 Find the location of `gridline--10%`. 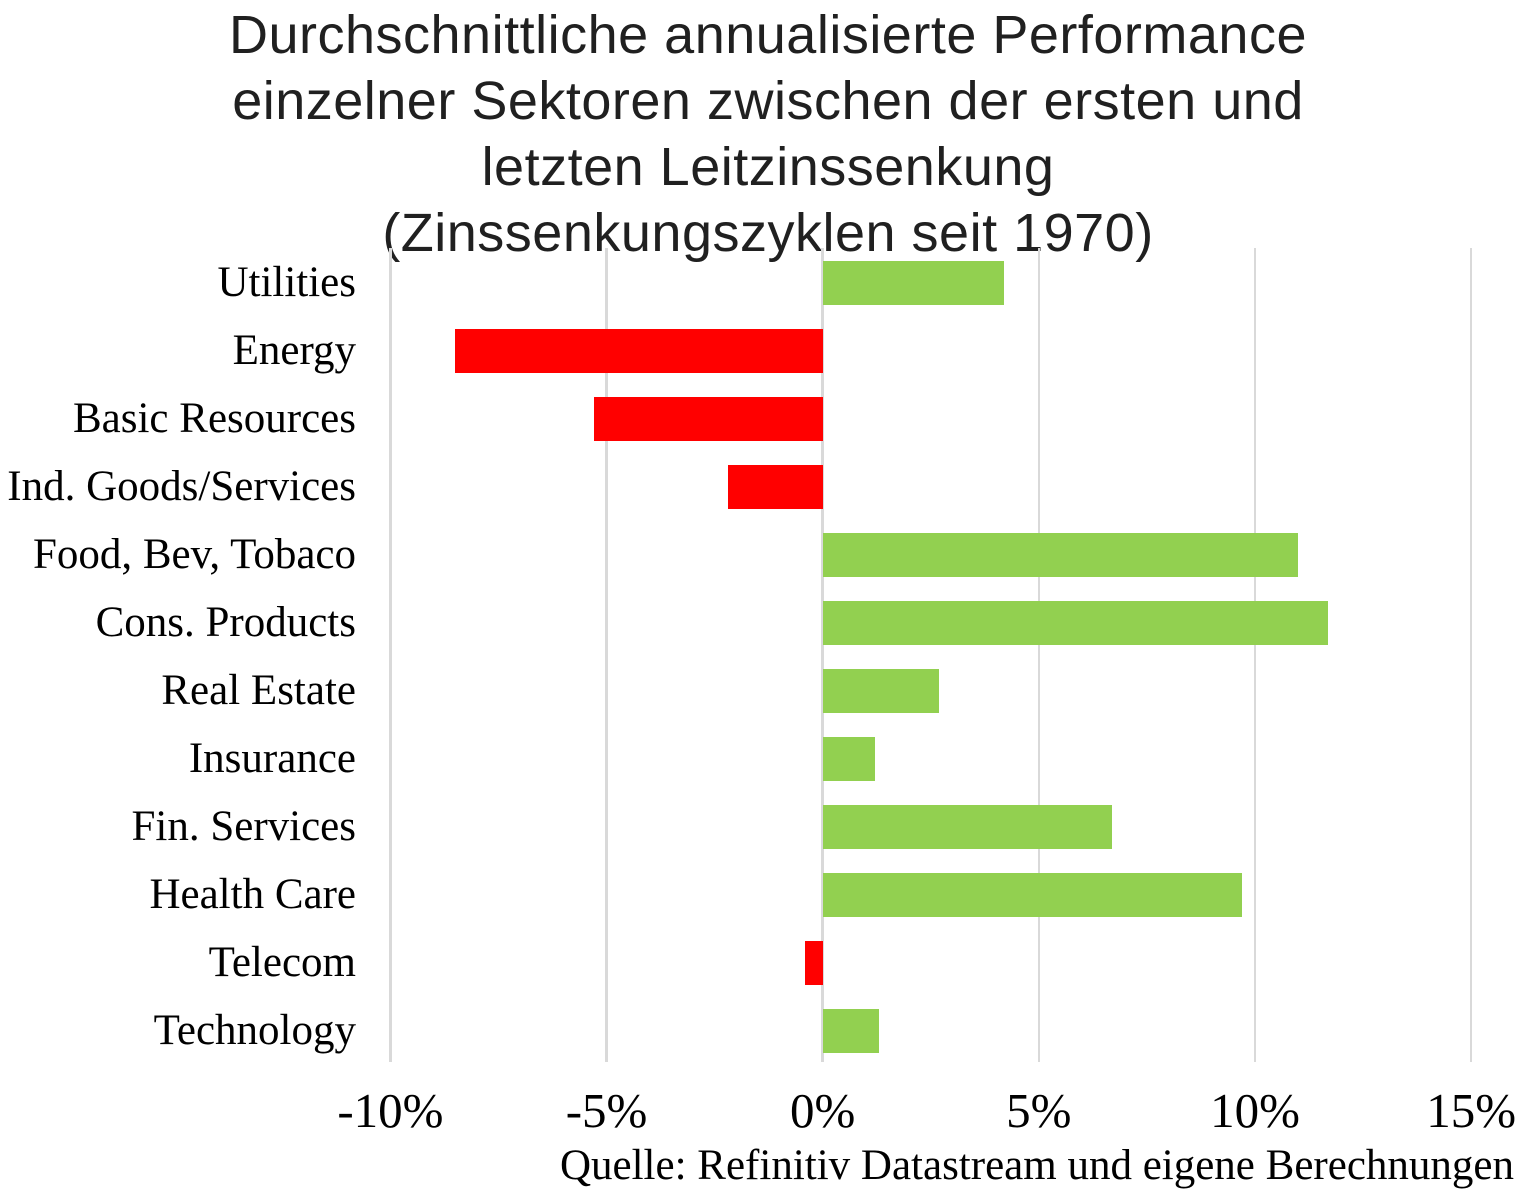

gridline--10% is located at coordinates (390, 655).